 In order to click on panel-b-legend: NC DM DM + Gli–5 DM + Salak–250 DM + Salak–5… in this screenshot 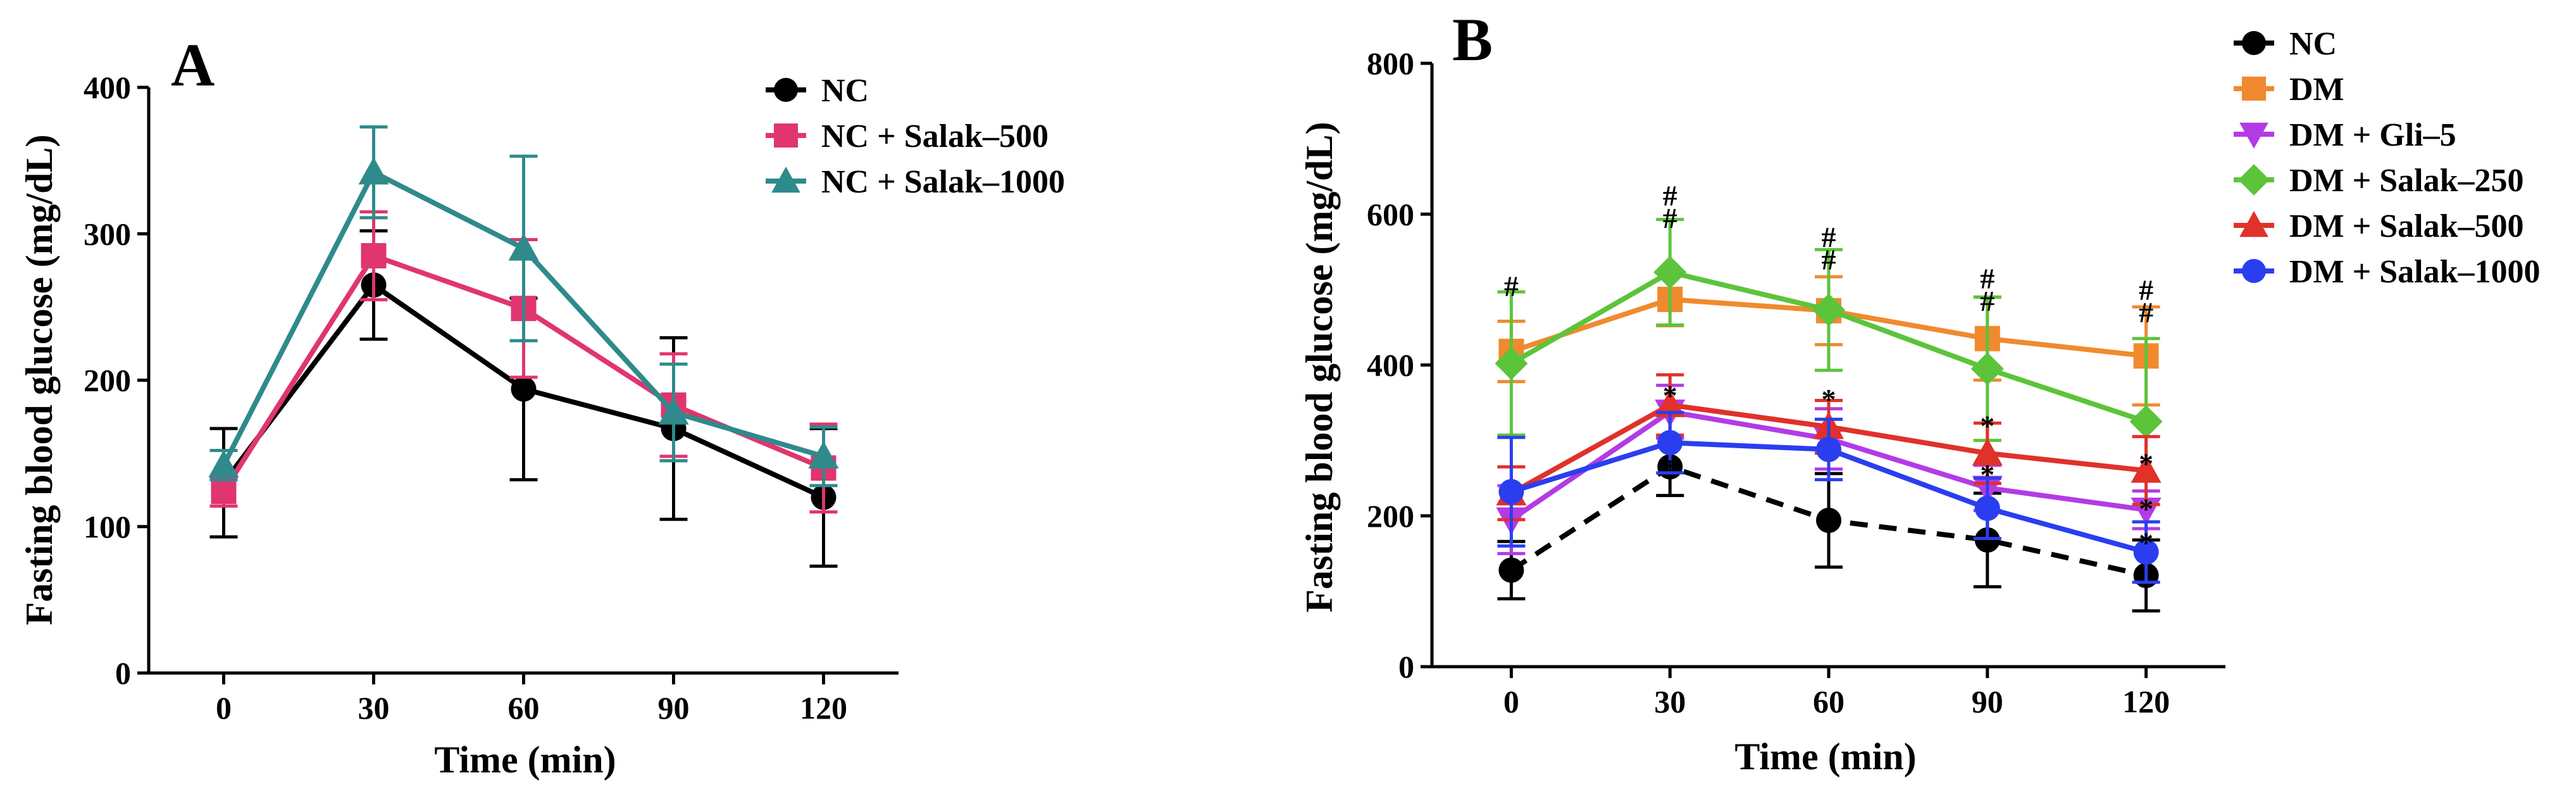, I will do `click(2387, 158)`.